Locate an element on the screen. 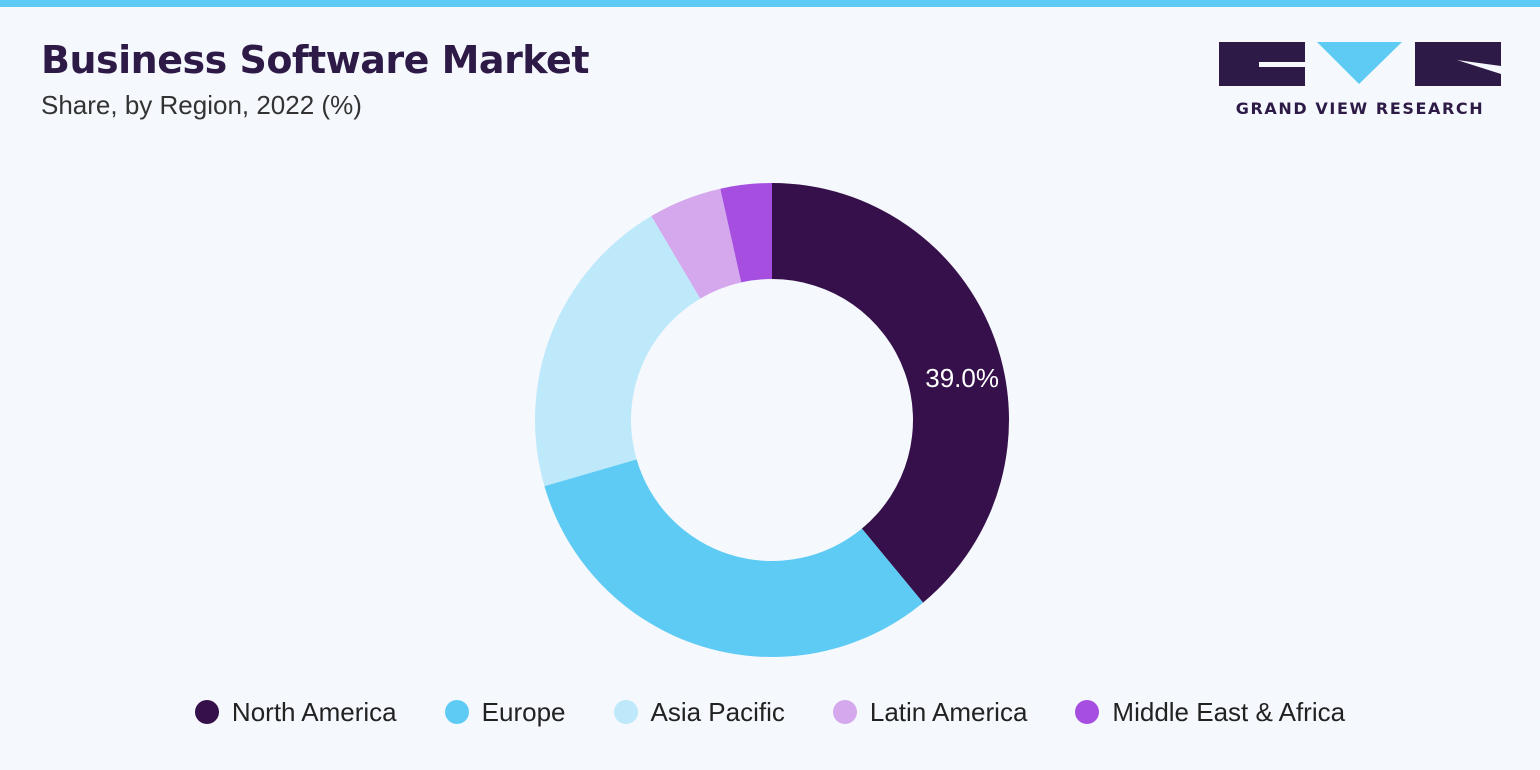 The image size is (1540, 770). legend-label: North America is located at coordinates (314, 711).